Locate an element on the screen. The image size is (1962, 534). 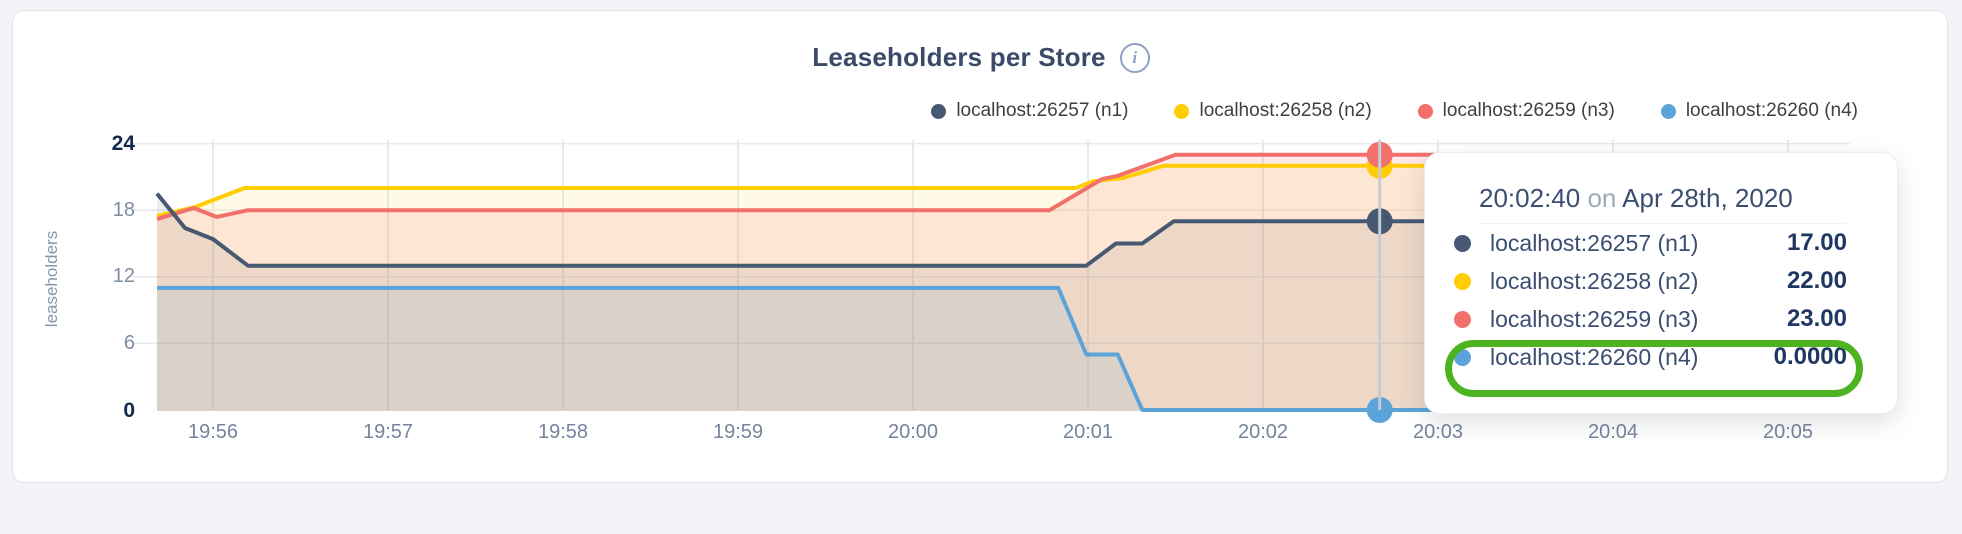
chart-title: Leaseholders per Store is located at coordinates (959, 57).